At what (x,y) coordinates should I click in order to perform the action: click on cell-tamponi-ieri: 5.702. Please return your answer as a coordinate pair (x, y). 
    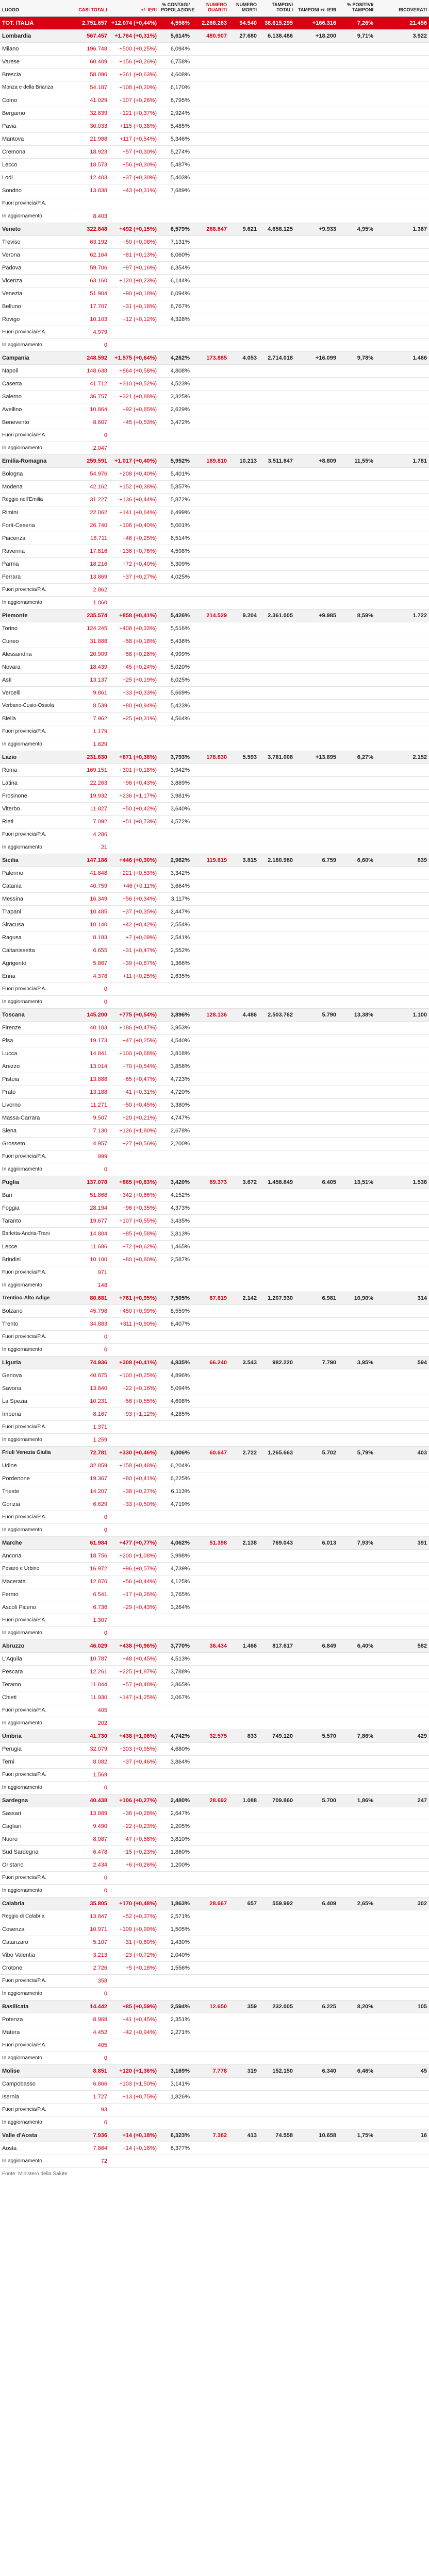
    Looking at the image, I should click on (316, 1453).